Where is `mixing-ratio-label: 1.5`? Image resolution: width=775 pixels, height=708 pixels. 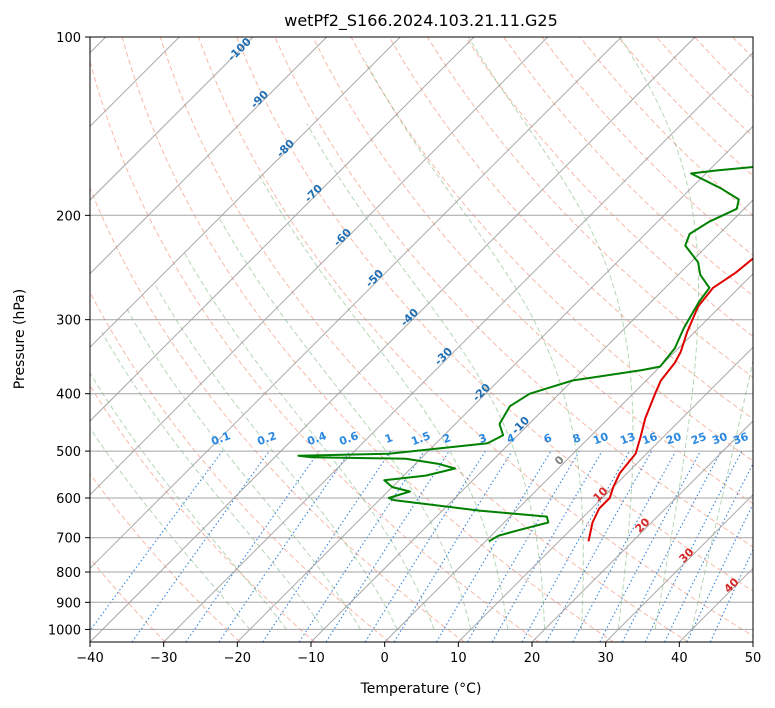
mixing-ratio-label: 1.5 is located at coordinates (420, 438).